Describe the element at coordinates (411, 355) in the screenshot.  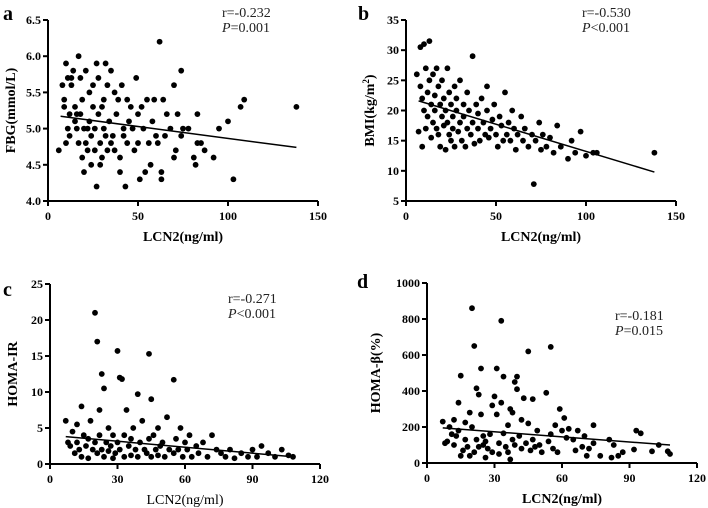
I see `y-tick-label: 600` at that location.